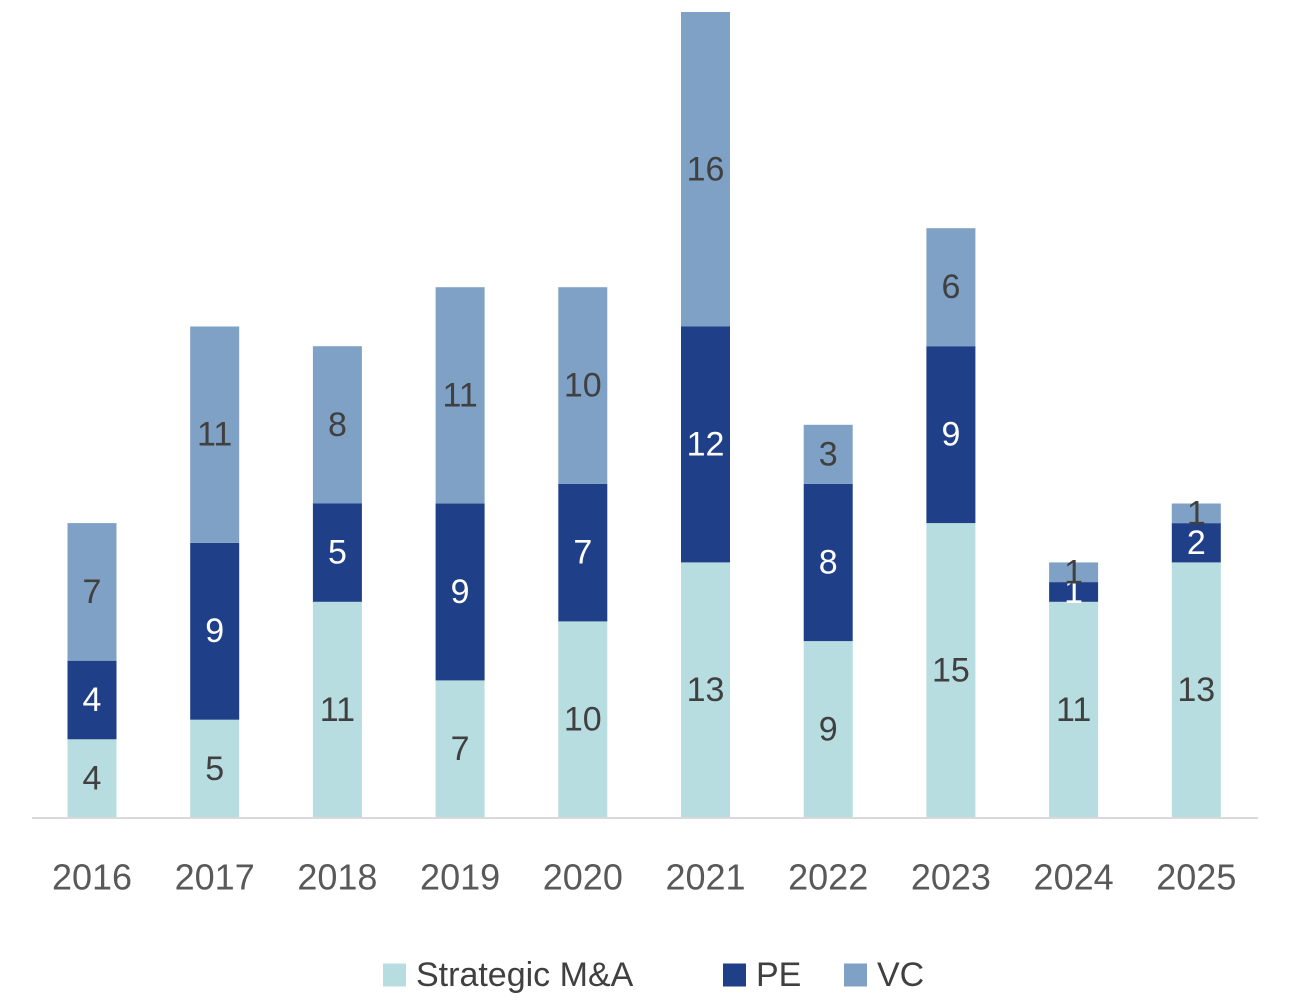  I want to click on data-label-pe-2020: 7, so click(582, 553).